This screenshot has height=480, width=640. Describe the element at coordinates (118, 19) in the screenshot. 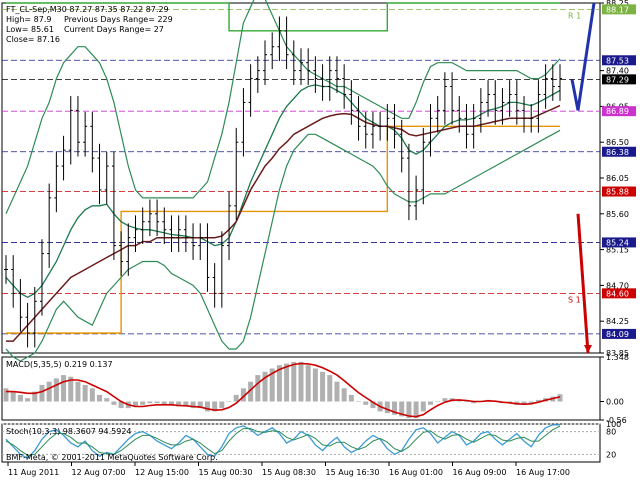

I see `previous-range-label: Previous Days Range= 229` at that location.